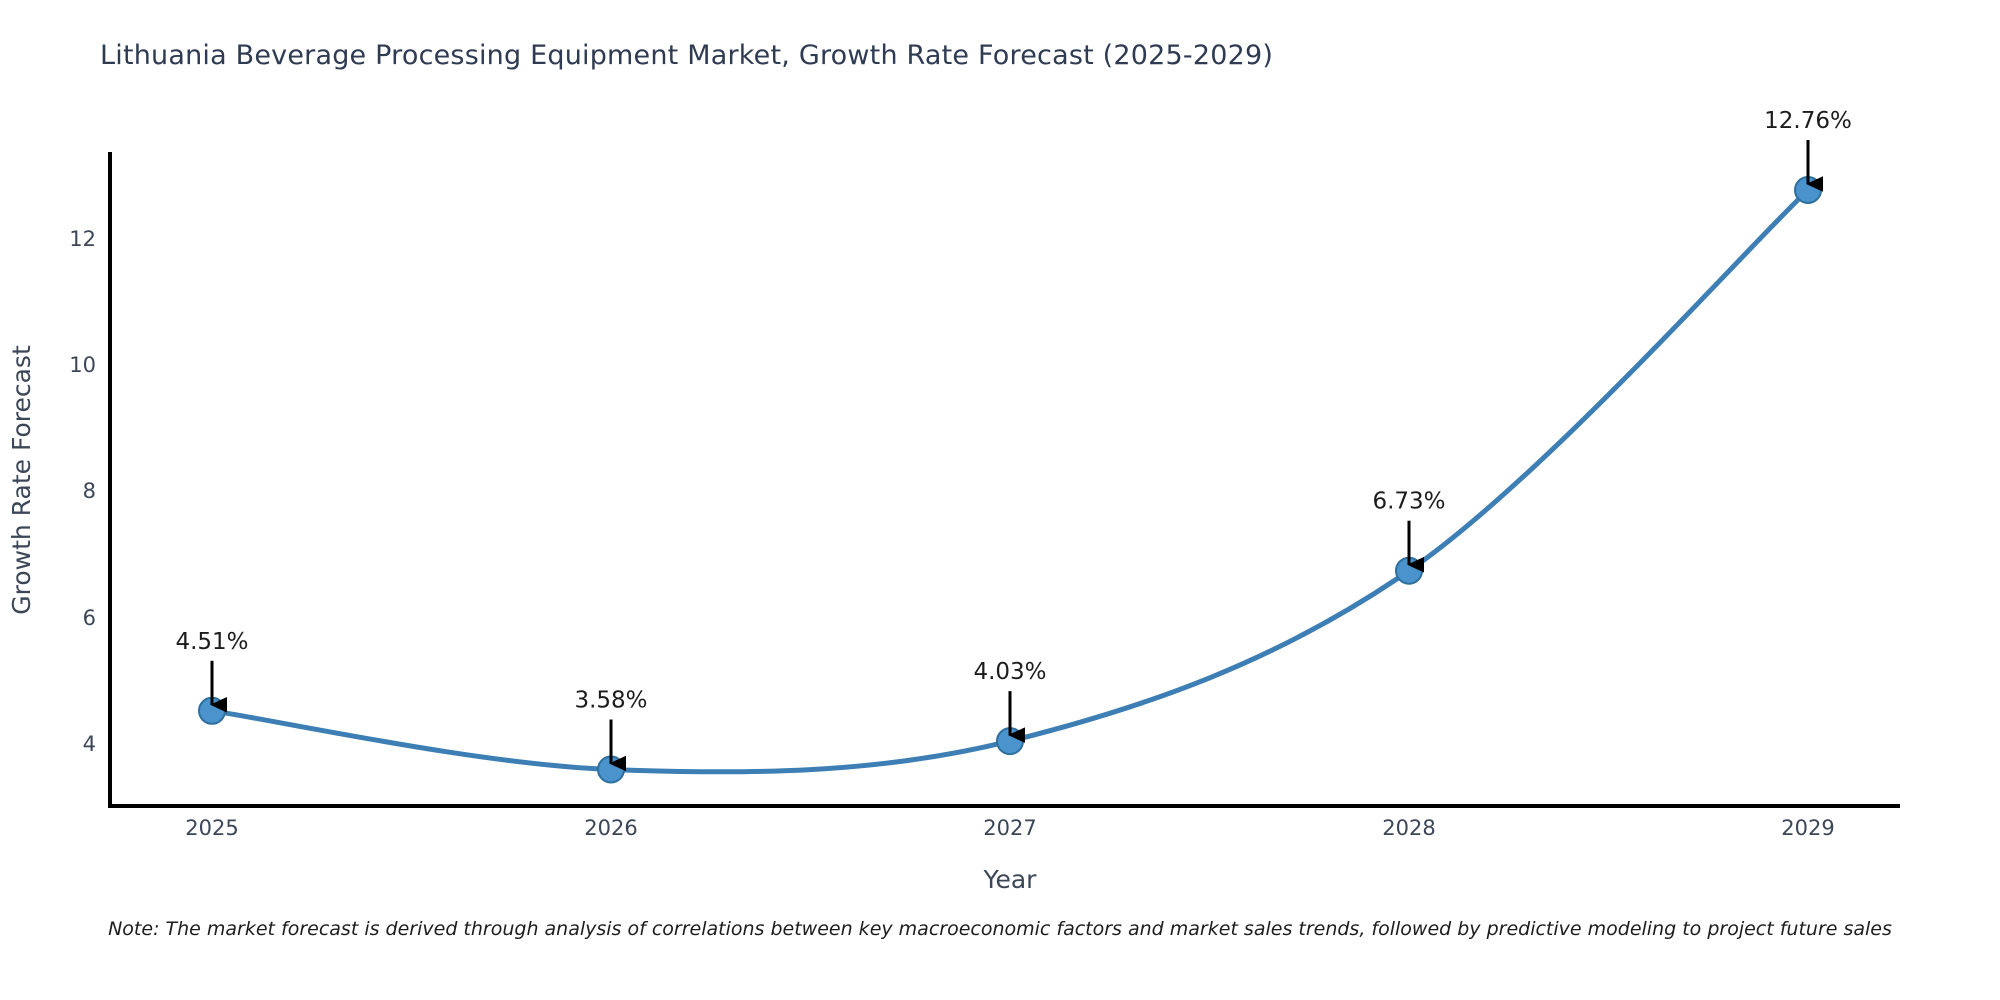 This screenshot has width=2000, height=1000. I want to click on y-axis-title: Growth Rate Forecast, so click(21, 480).